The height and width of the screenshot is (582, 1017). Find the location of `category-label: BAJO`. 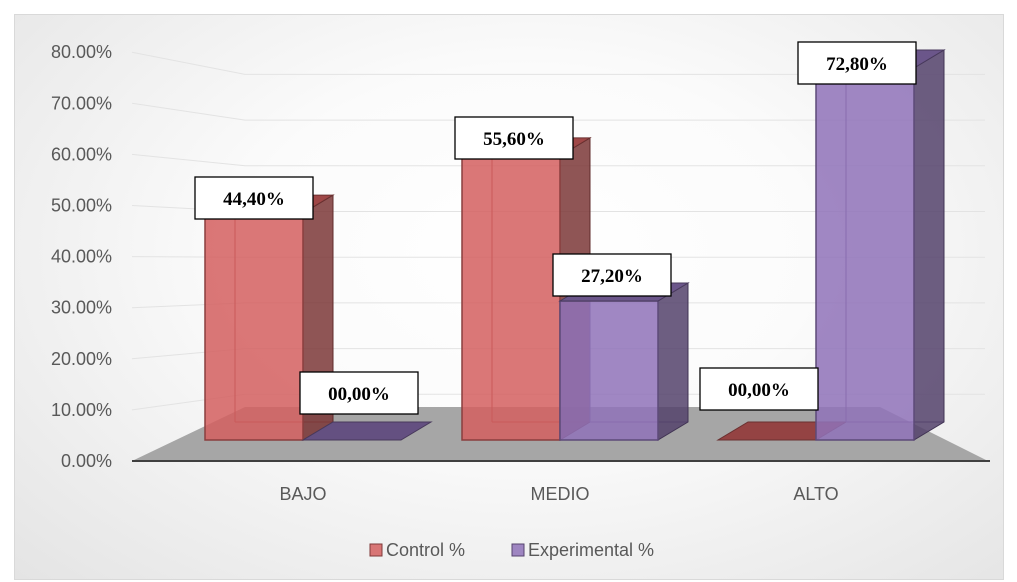

category-label: BAJO is located at coordinates (302, 494).